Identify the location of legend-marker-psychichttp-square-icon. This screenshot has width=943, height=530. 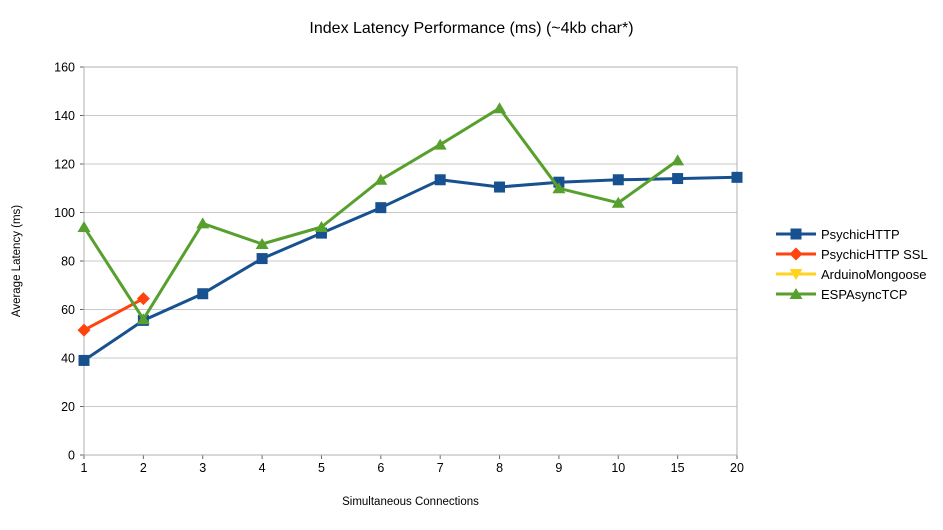
(796, 234).